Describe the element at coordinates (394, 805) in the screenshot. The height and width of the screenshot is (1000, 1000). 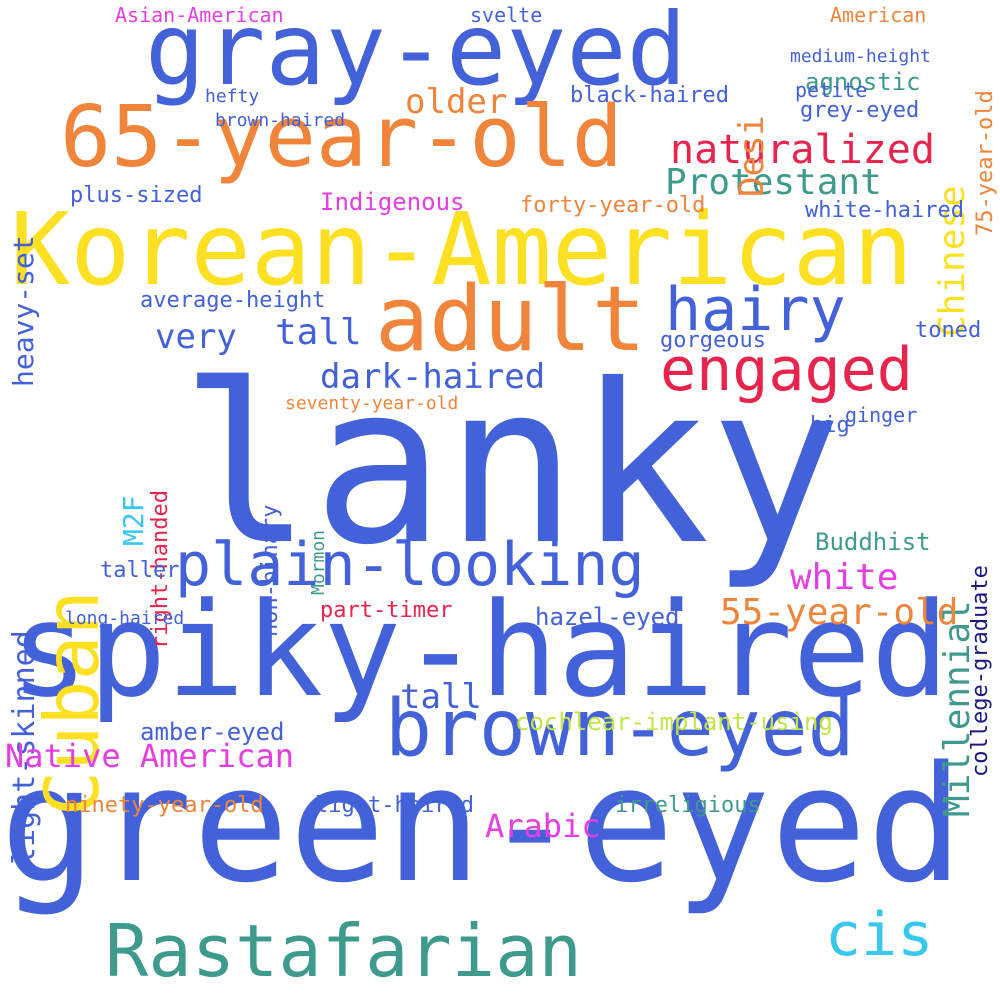
I see `cloud-word: light-haired` at that location.